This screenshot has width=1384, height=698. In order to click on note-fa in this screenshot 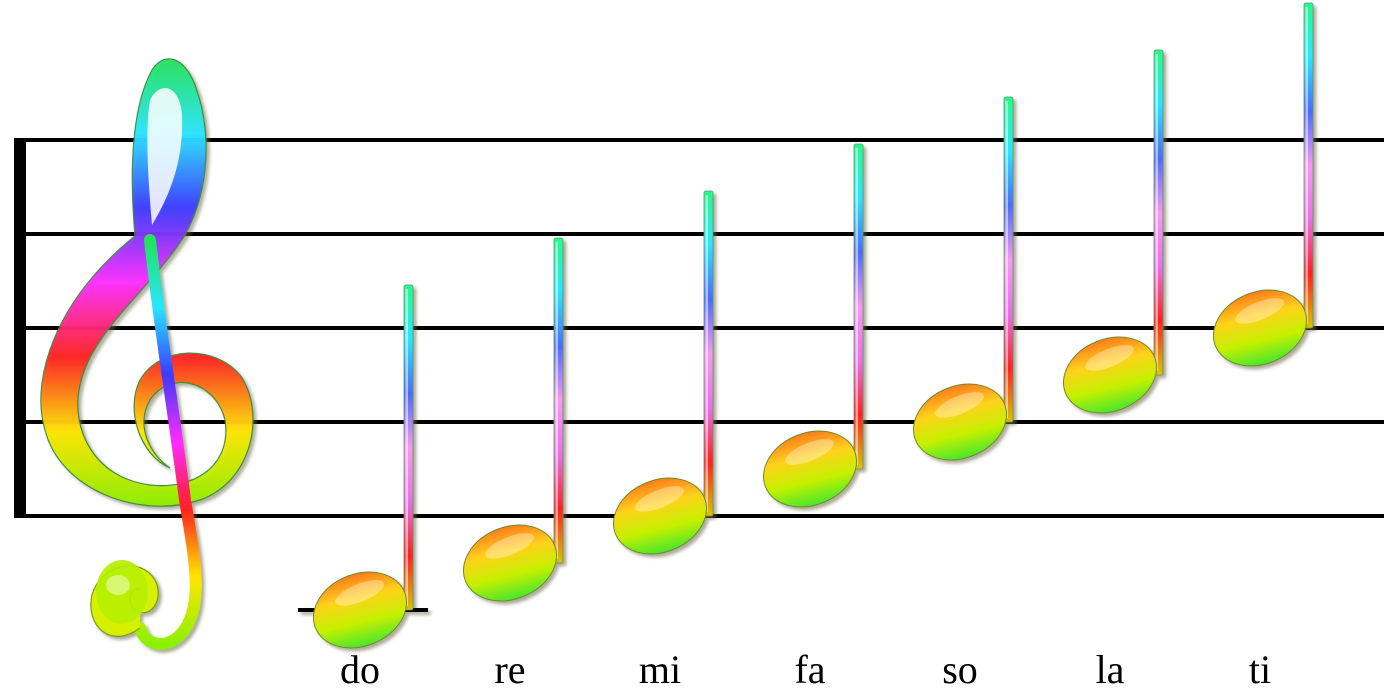, I will do `click(813, 325)`.